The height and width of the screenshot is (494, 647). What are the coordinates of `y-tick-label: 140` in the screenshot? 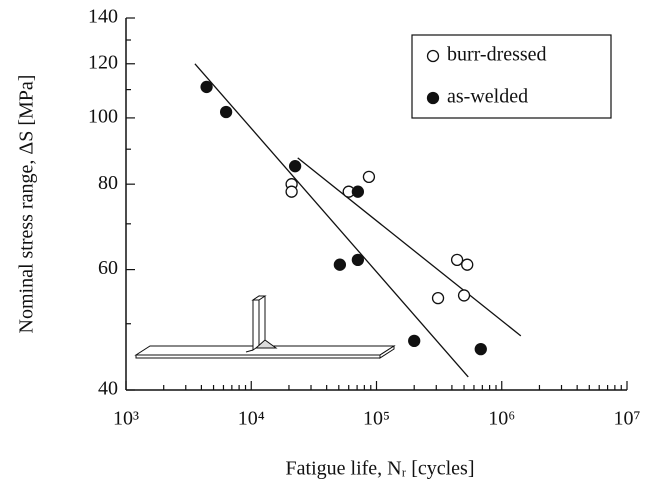 It's located at (103, 17).